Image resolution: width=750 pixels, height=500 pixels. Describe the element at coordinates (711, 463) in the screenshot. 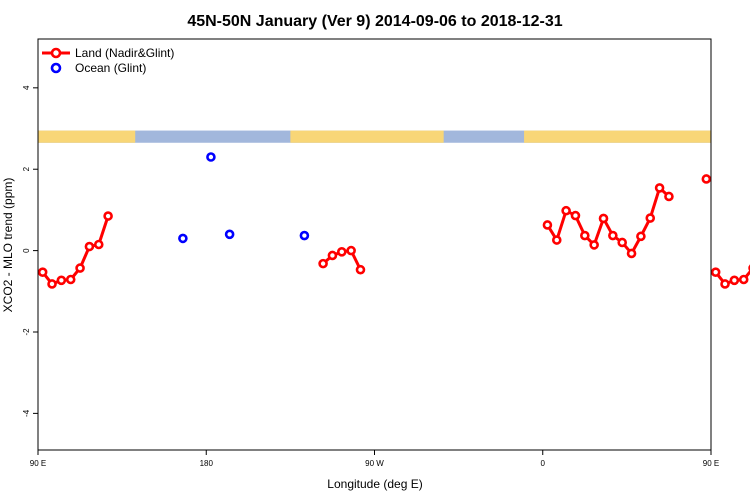

I see `x-tick-label-4: 90 E` at that location.